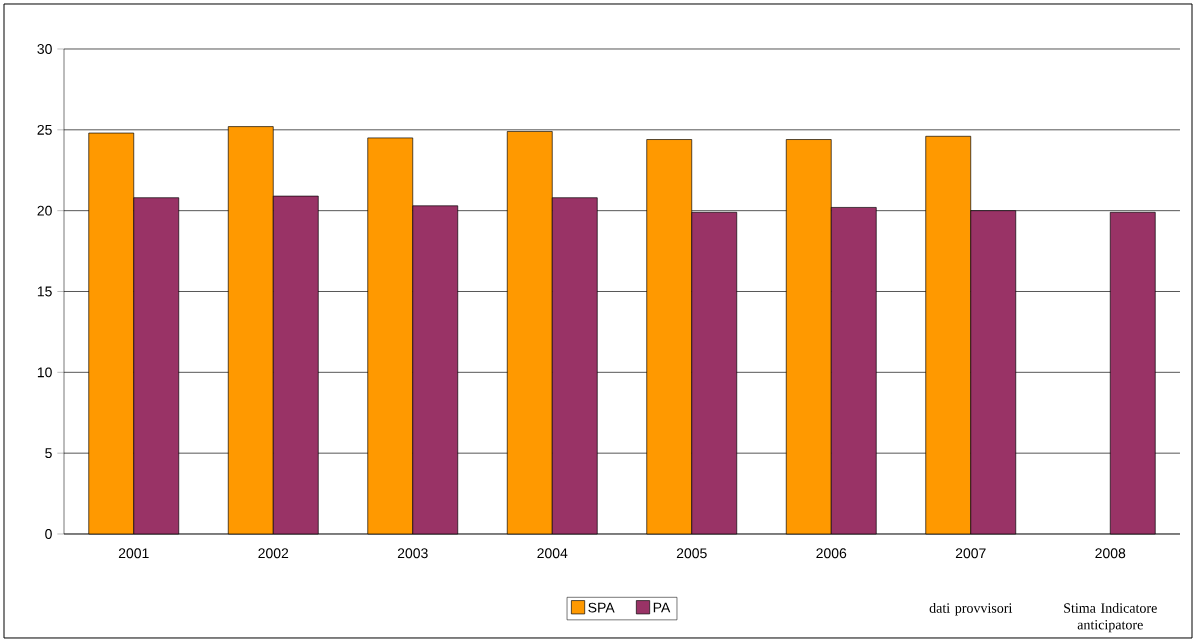  Describe the element at coordinates (48, 453) in the screenshot. I see `y-tick-label: 5` at that location.